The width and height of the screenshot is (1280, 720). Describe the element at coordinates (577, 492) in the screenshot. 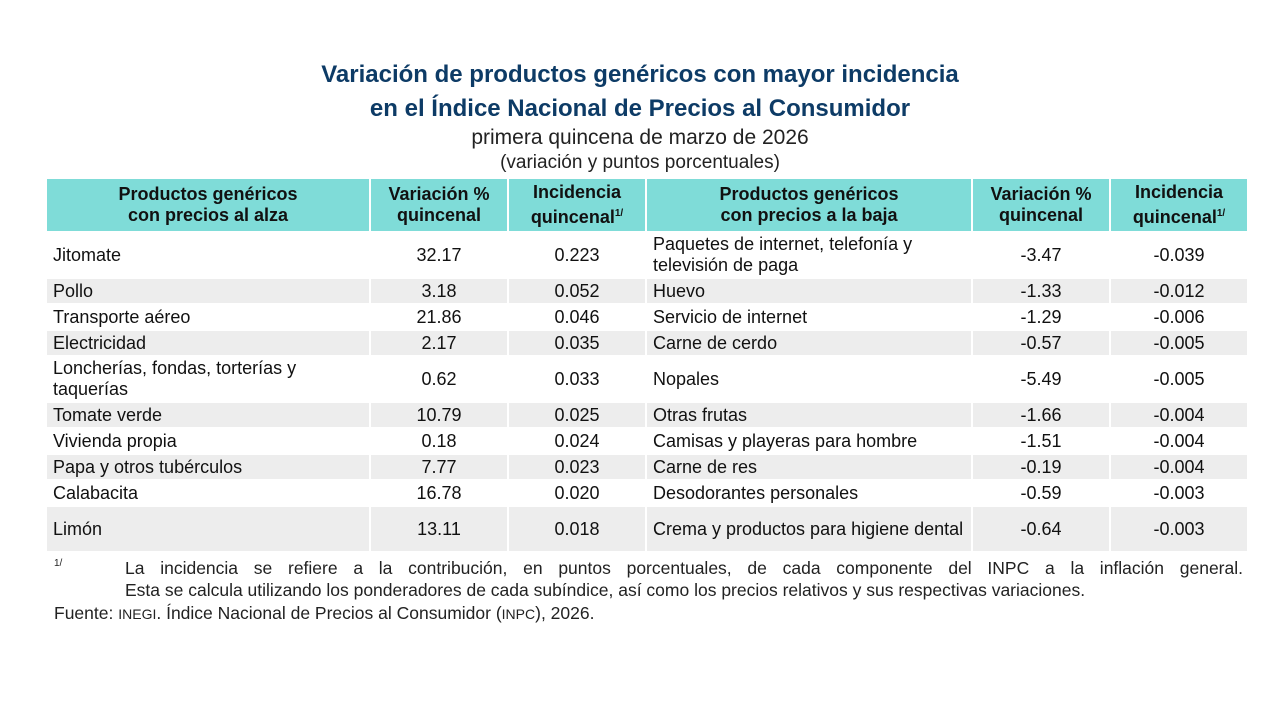

I see `incidence-up-cell: 0.020` at that location.